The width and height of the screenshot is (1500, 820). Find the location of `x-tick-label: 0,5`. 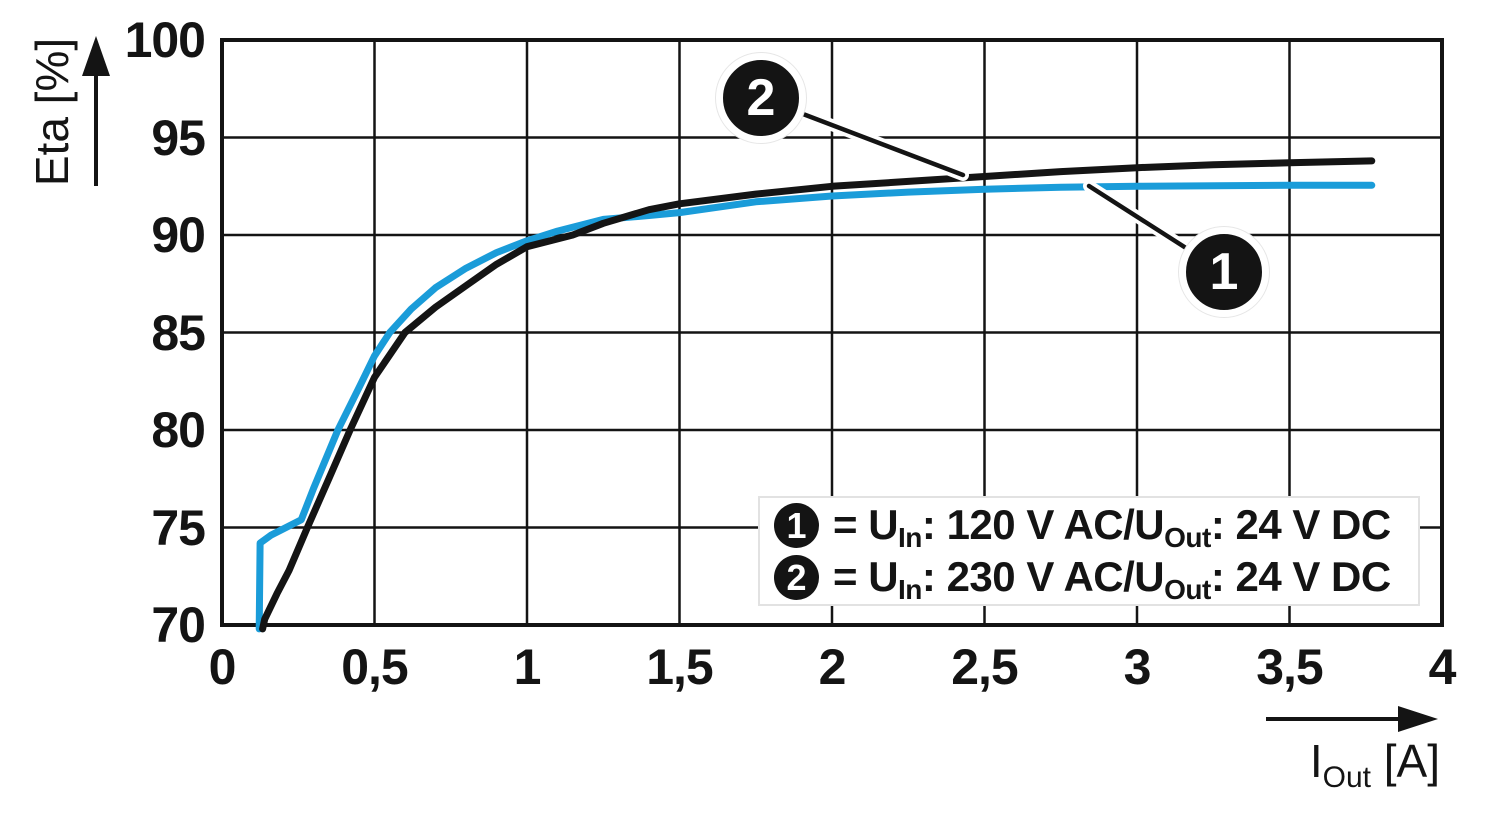

x-tick-label: 0,5 is located at coordinates (375, 667).